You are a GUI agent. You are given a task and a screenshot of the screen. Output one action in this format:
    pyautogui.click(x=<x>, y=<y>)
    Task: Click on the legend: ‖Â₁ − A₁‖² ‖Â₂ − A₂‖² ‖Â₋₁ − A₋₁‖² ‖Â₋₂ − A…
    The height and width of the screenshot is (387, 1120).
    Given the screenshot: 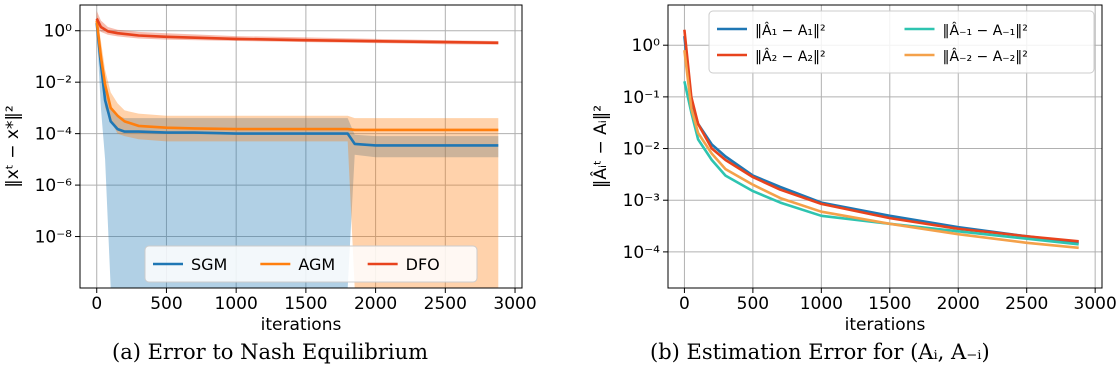 What is the action you would take?
    pyautogui.click(x=901, y=42)
    